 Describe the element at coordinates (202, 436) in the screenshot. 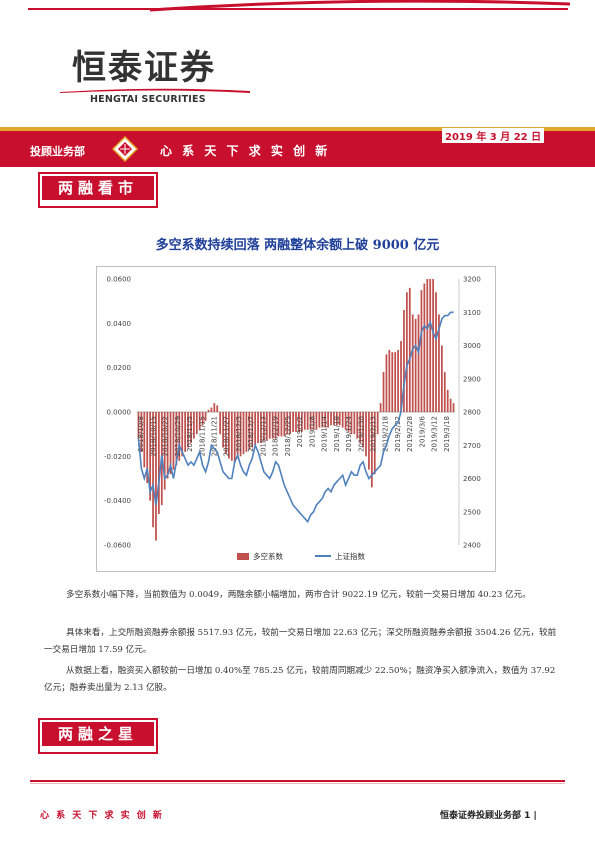

I see `x-axis-tick-label: 2018/11/15` at that location.